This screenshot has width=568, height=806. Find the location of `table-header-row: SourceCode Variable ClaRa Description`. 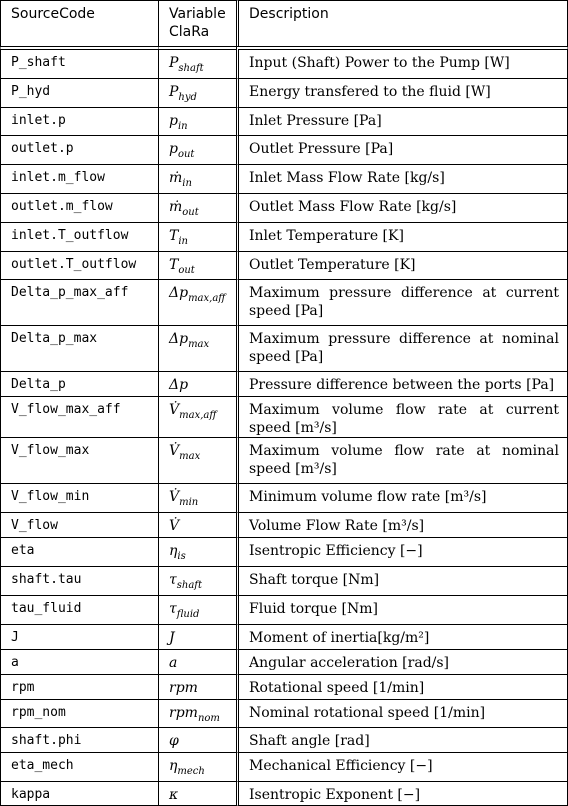

table-header-row: SourceCode Variable ClaRa Description is located at coordinates (284, 23).